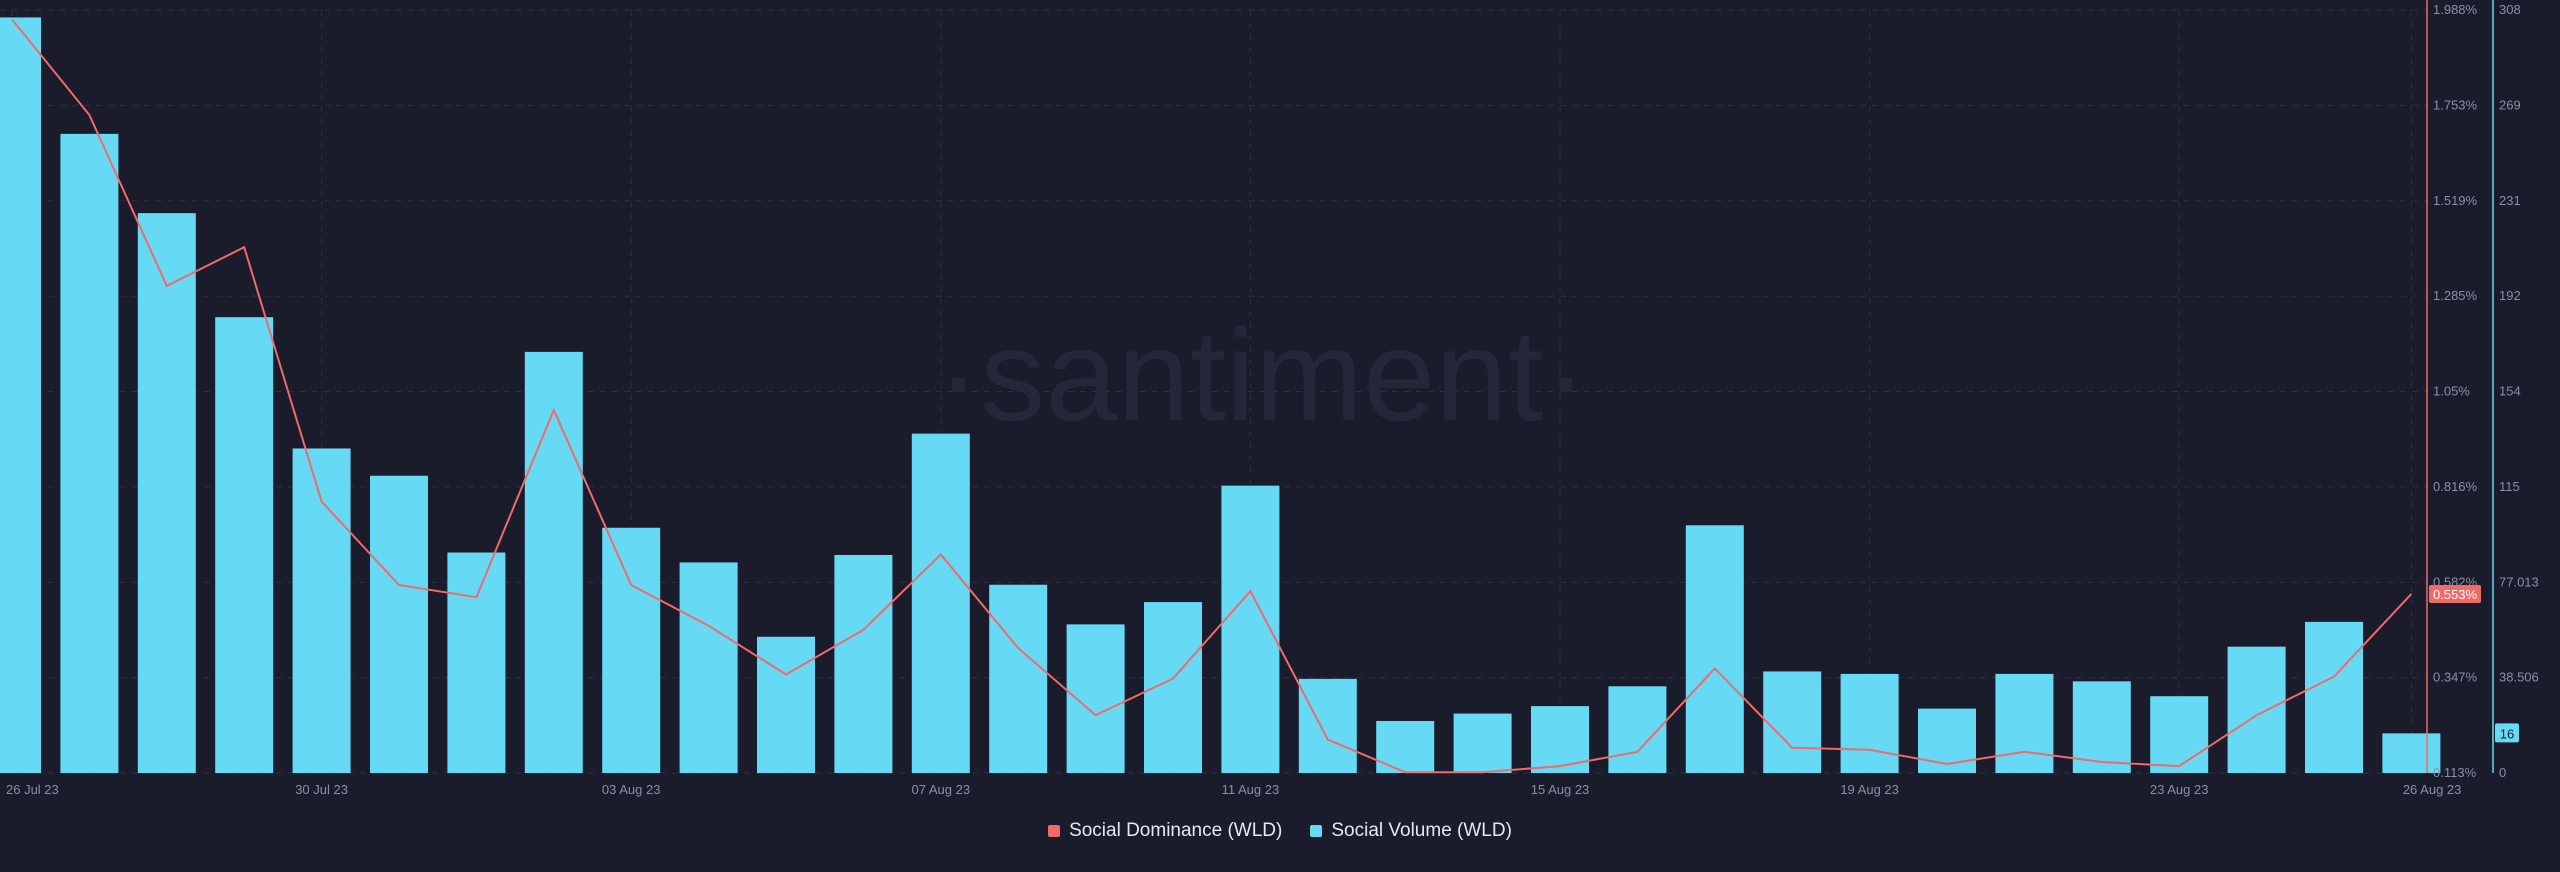 The image size is (2560, 872). What do you see at coordinates (1560, 789) in the screenshot?
I see `x-tick-label: 15 Aug 23` at bounding box center [1560, 789].